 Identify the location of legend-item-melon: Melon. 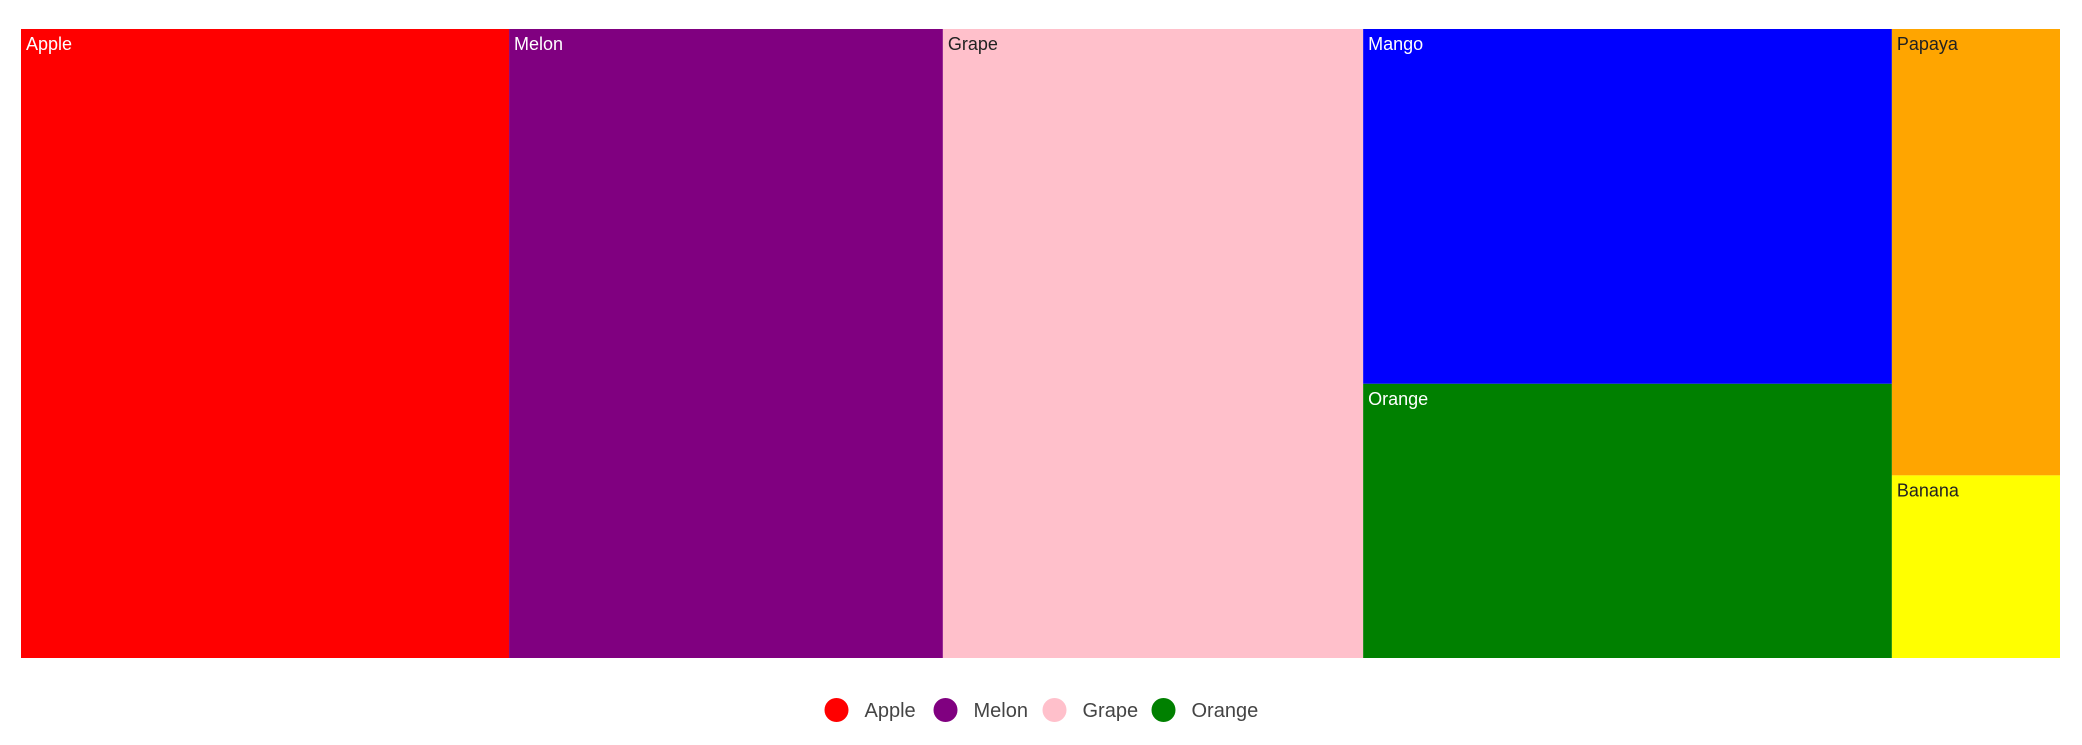
(980, 710).